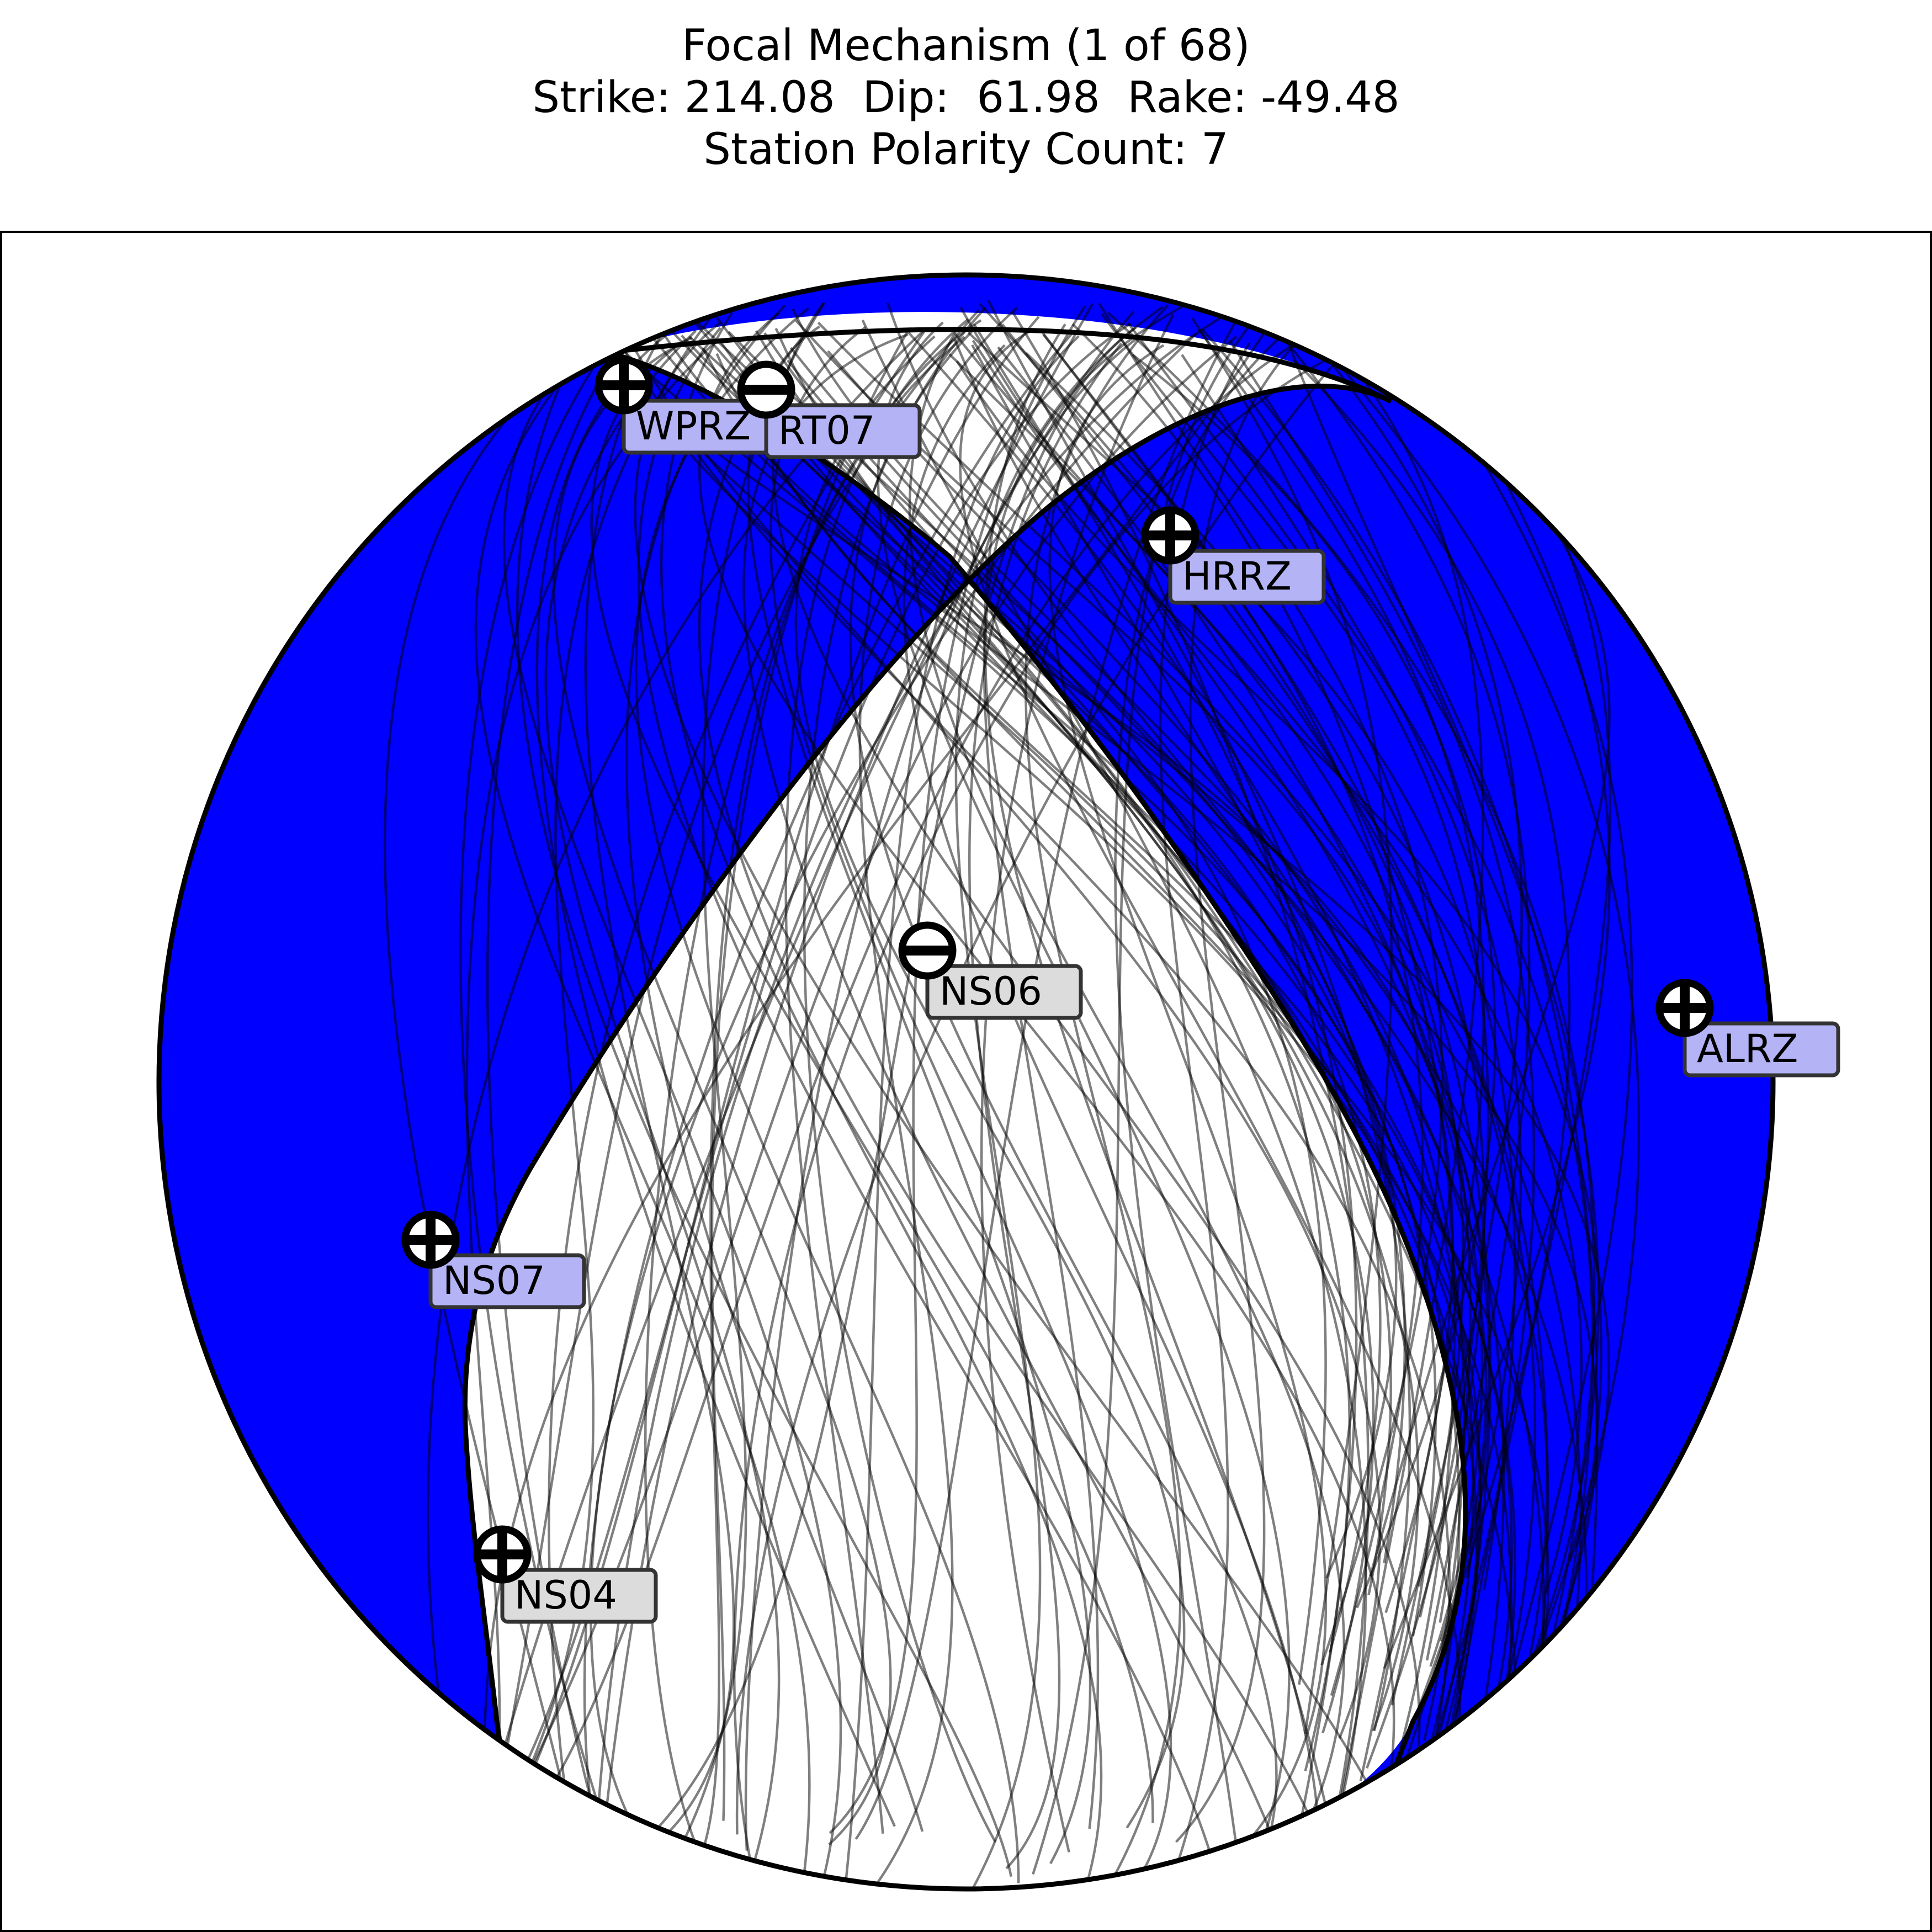  I want to click on station-label: NS07, so click(494, 1281).